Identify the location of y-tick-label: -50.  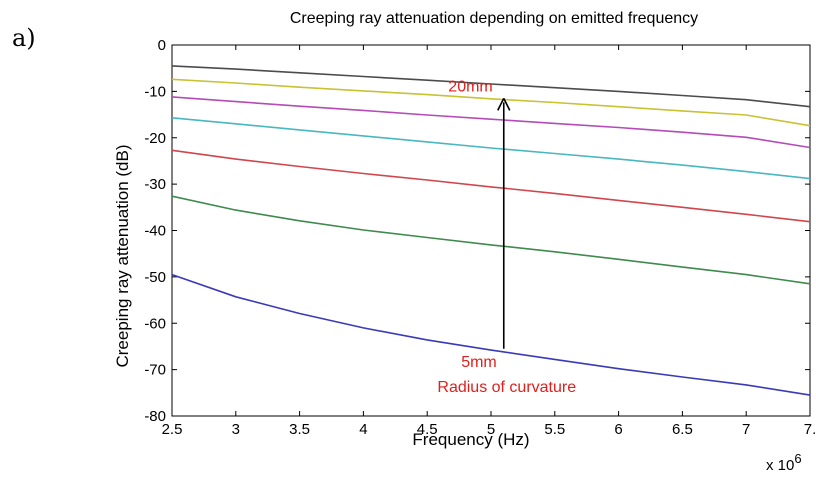
(155, 277).